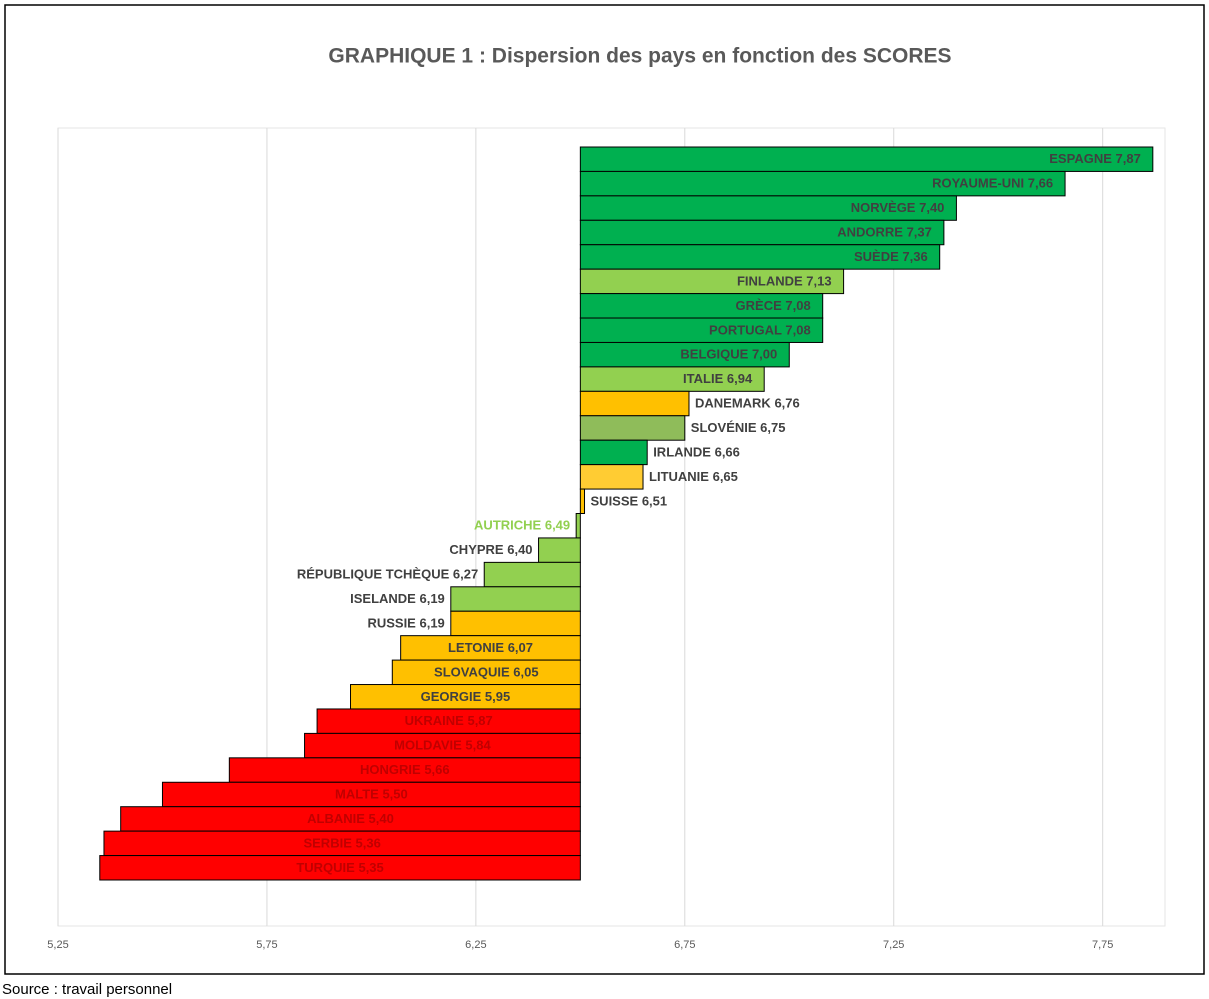 Image resolution: width=1209 pixels, height=999 pixels. I want to click on data-label-name: GEORGIE, so click(451, 696).